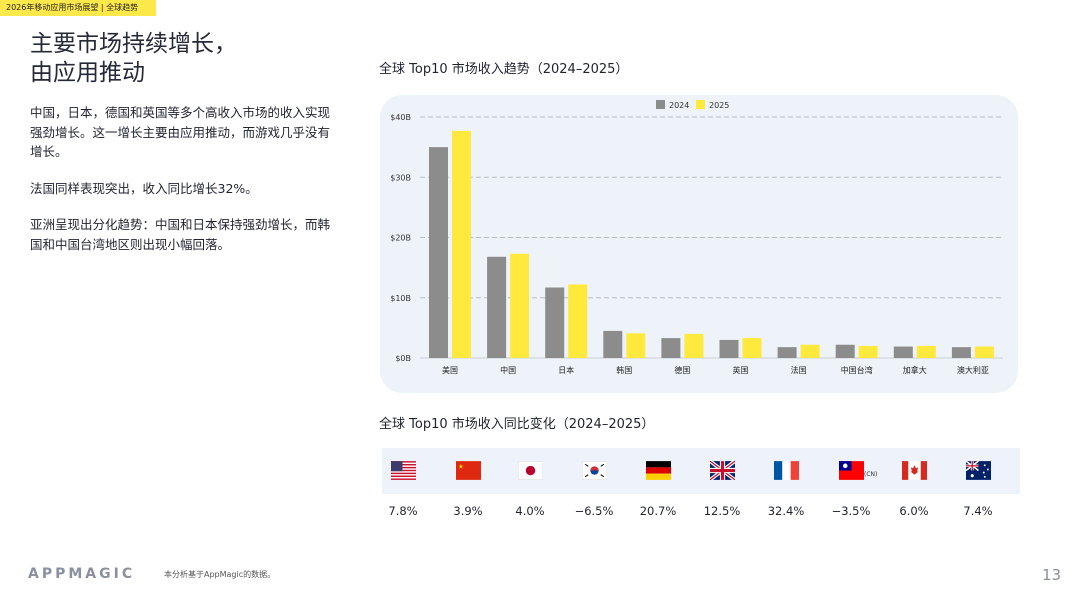 The height and width of the screenshot is (608, 1080). I want to click on yoy-value: −3.5%, so click(851, 511).